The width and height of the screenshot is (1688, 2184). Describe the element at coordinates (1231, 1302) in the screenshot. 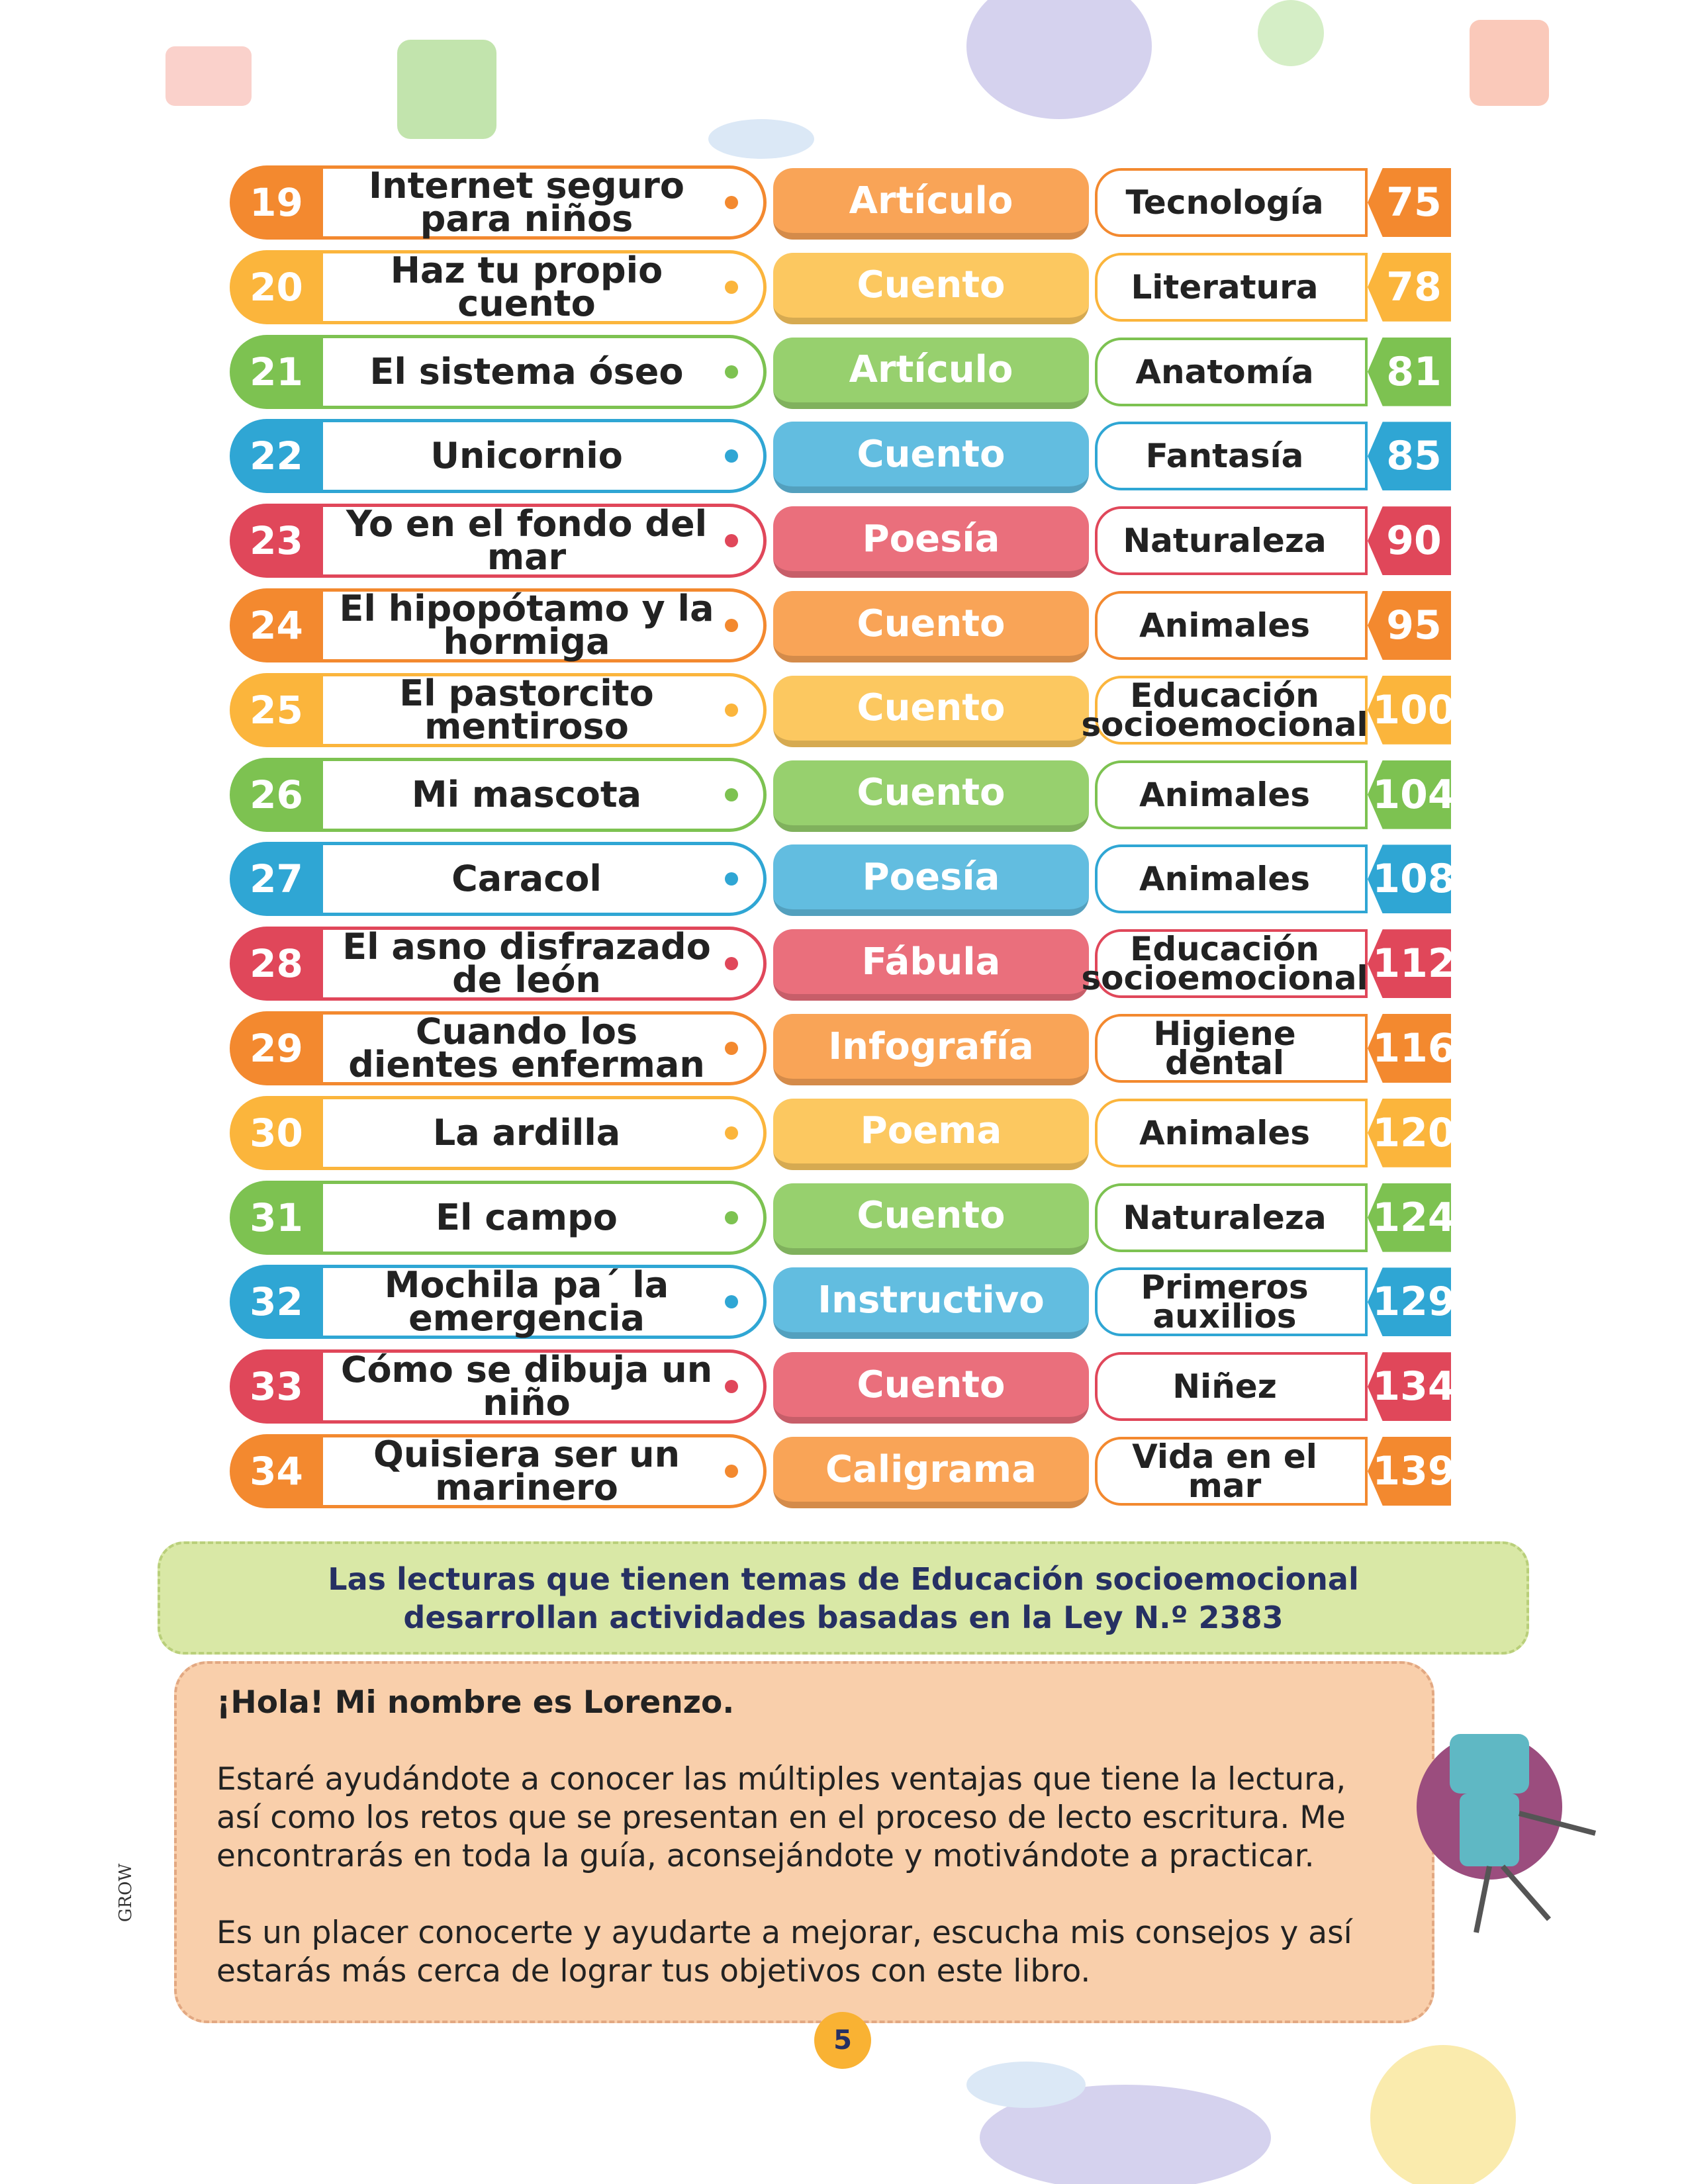

I see `row-topic: Primeros auxilios` at that location.